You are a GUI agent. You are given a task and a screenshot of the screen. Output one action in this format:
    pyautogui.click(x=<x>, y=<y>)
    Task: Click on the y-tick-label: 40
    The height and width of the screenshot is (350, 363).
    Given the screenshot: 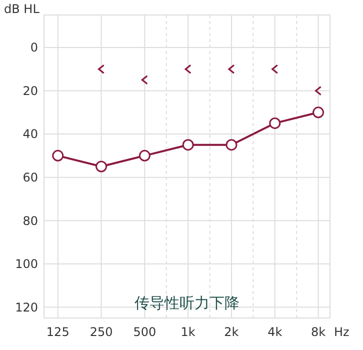 What is the action you would take?
    pyautogui.click(x=30, y=134)
    